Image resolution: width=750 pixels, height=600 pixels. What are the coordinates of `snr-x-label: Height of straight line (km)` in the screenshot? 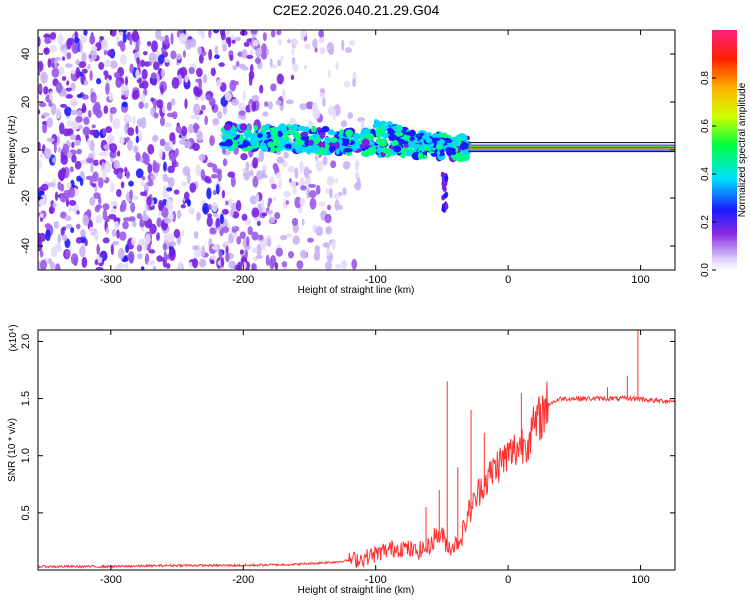 It's located at (356, 590).